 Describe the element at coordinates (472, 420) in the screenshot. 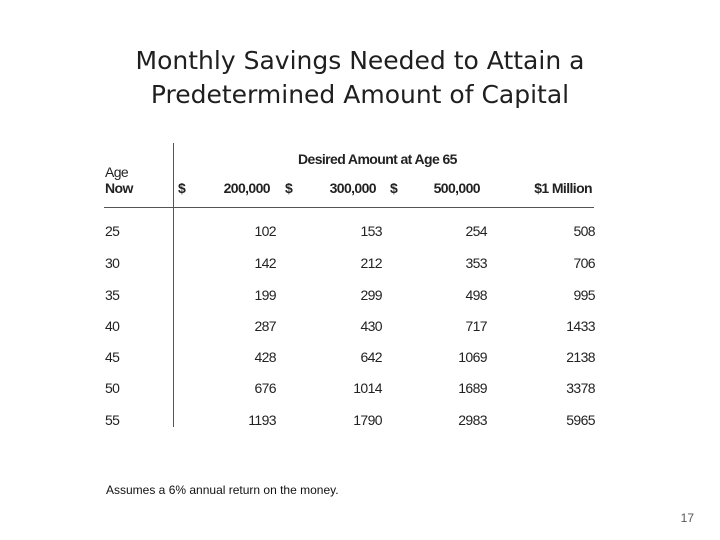

I see `value-cell: 2983` at that location.